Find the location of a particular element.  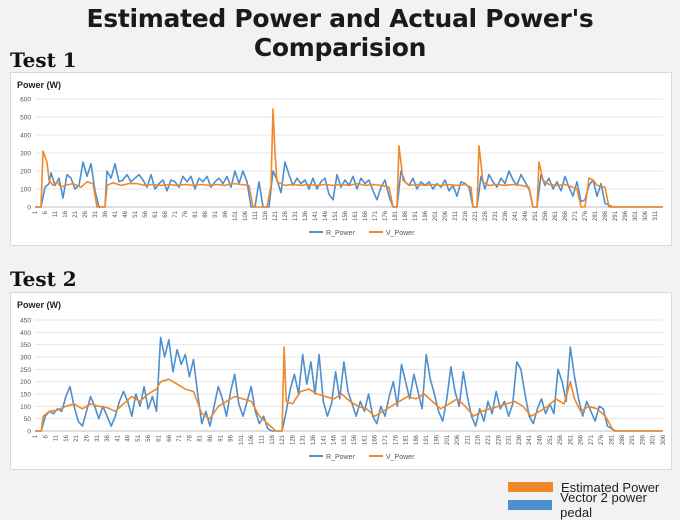

x-tick-label: 201 is located at coordinates (448, 439).